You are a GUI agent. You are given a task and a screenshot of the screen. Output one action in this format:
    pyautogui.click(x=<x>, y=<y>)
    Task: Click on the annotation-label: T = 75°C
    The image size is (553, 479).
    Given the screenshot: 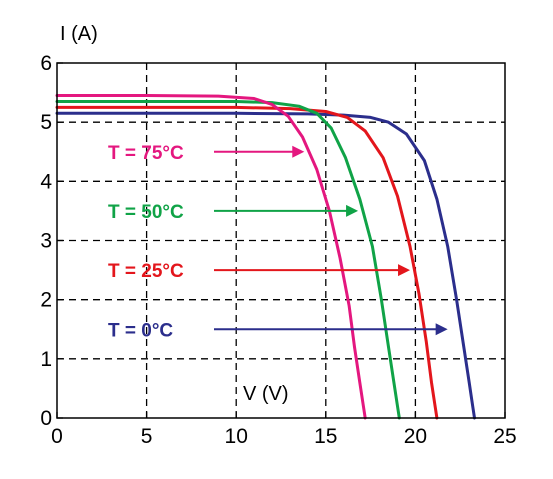 What is the action you would take?
    pyautogui.click(x=146, y=153)
    